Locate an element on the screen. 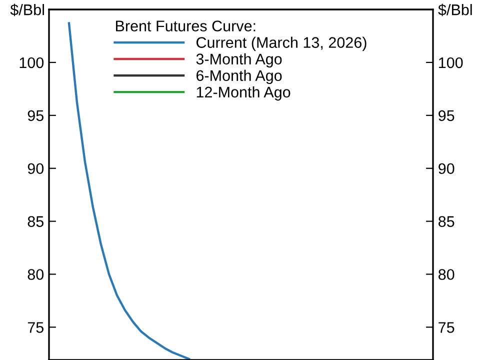 The width and height of the screenshot is (485, 360). legend-title: Brent Futures Curve: is located at coordinates (186, 26).